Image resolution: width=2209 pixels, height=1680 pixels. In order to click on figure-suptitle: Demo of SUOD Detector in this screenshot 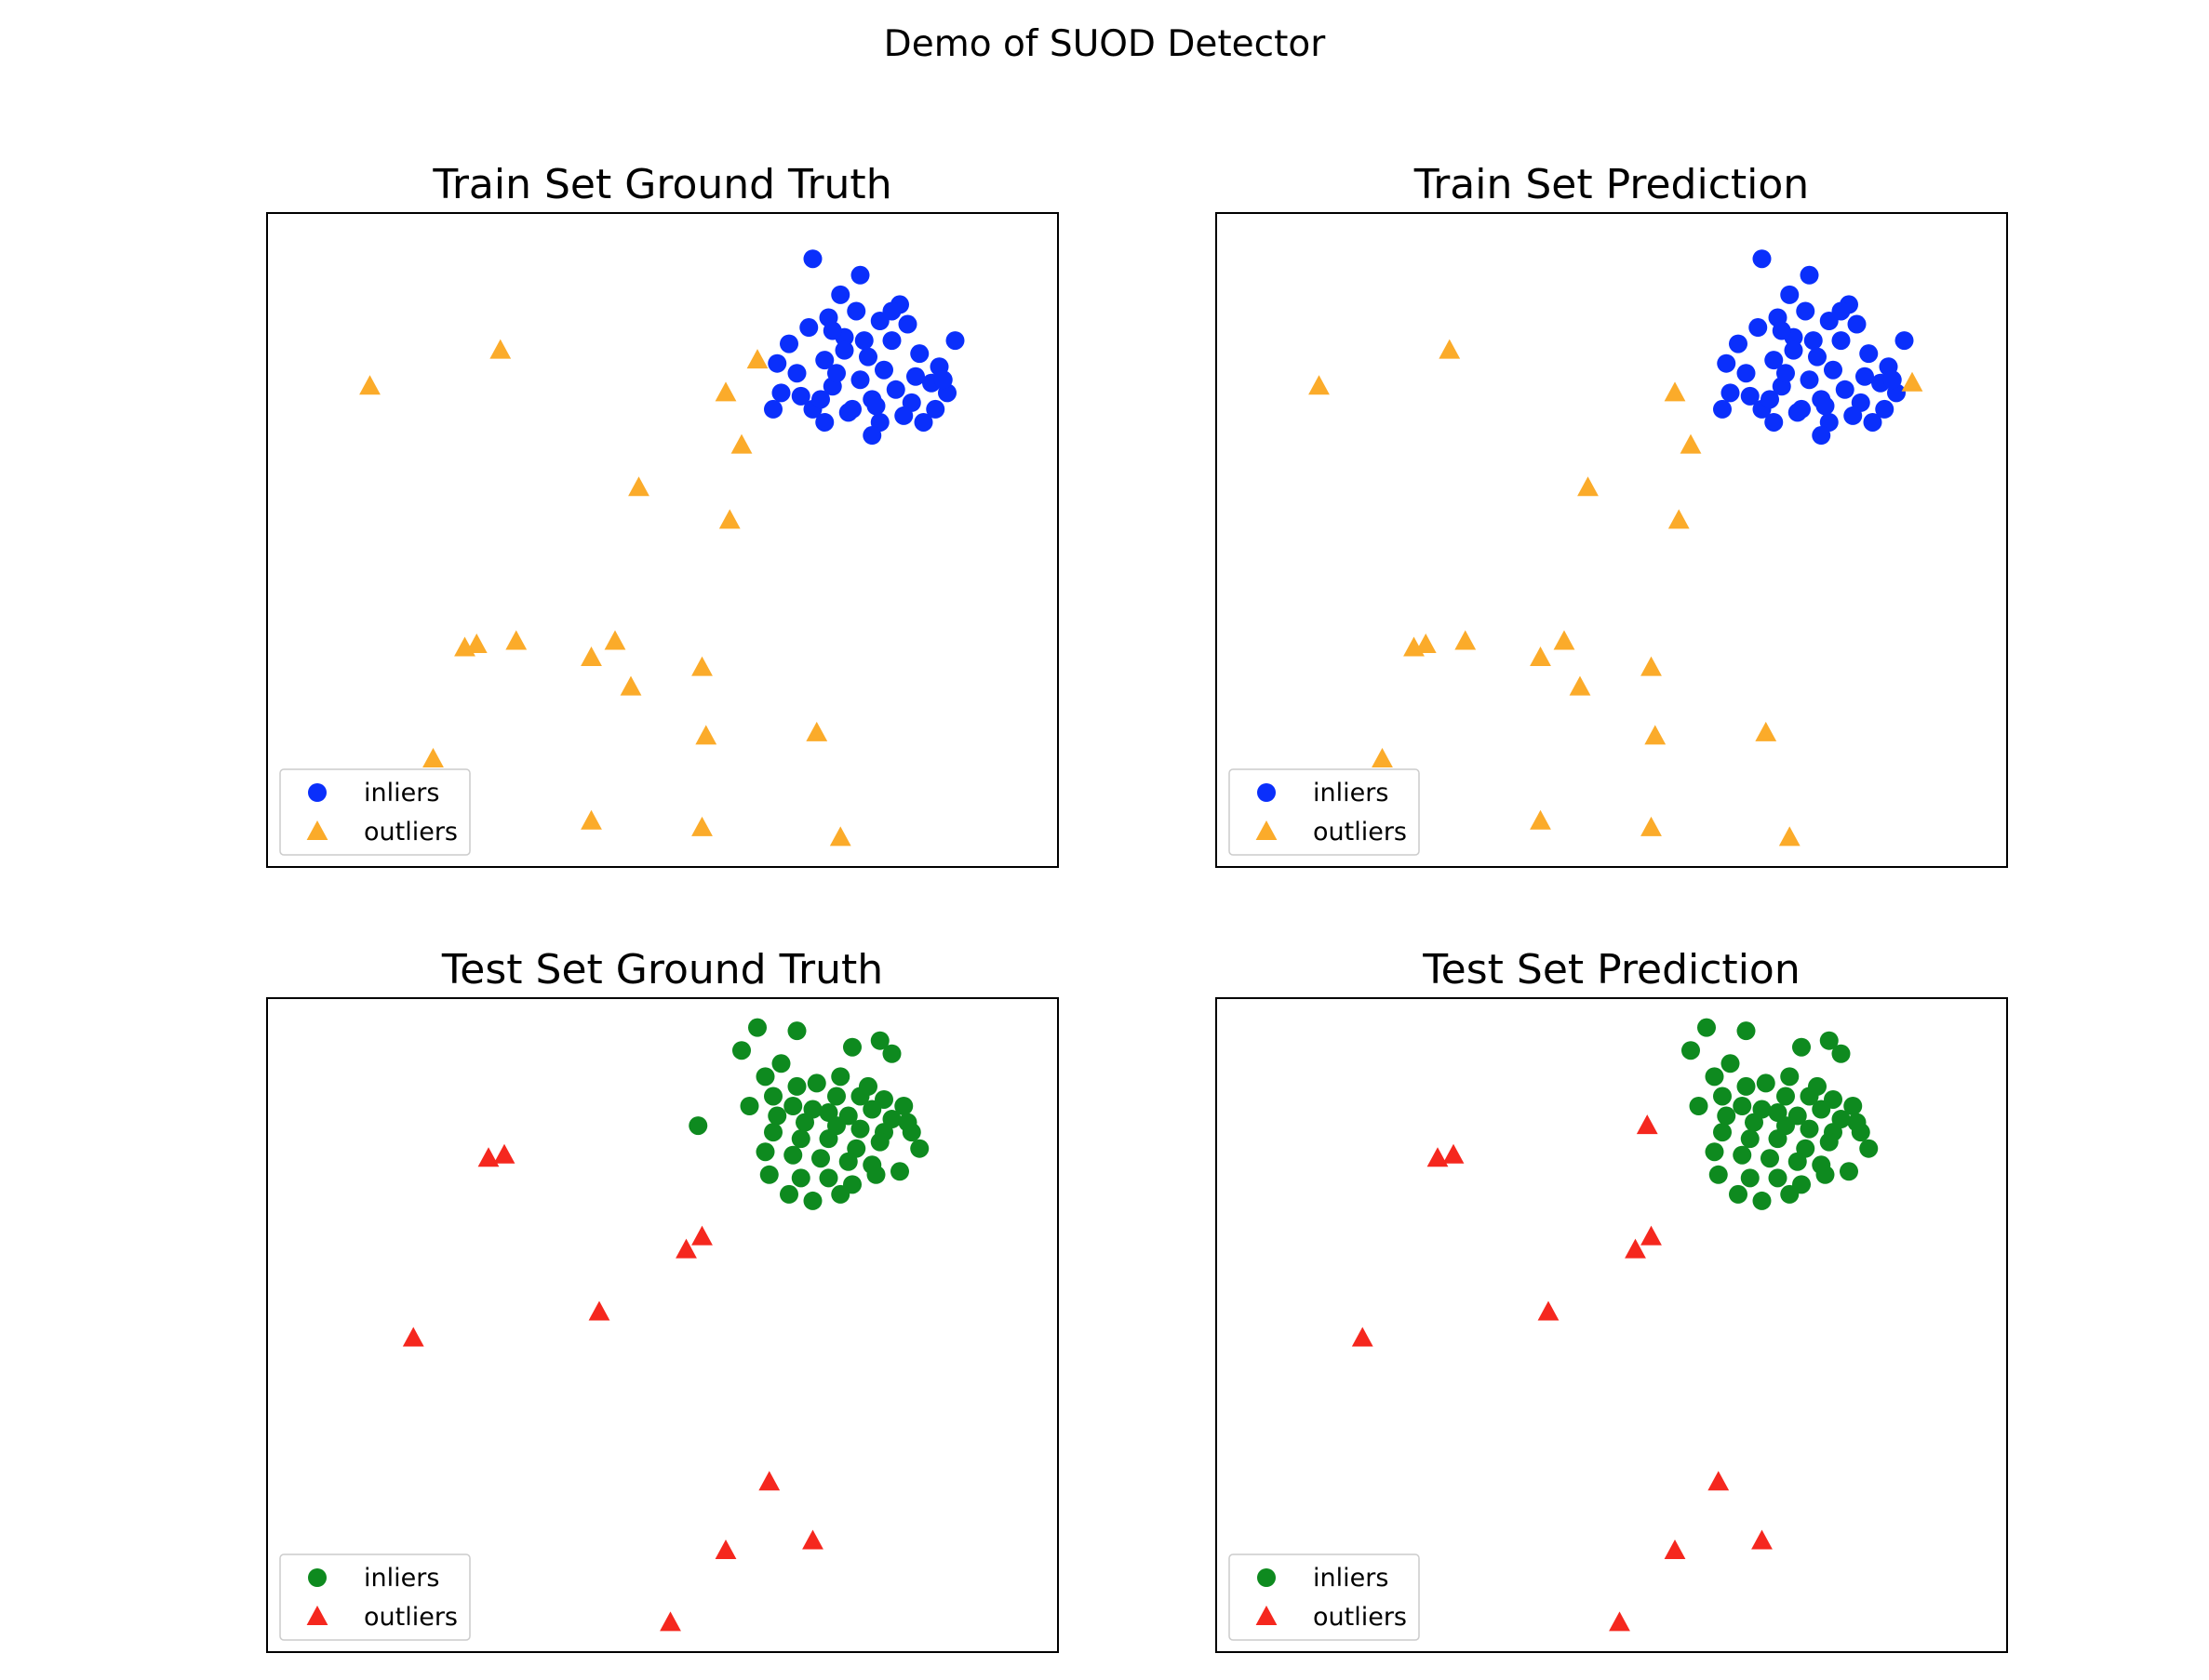, I will do `click(1105, 44)`.